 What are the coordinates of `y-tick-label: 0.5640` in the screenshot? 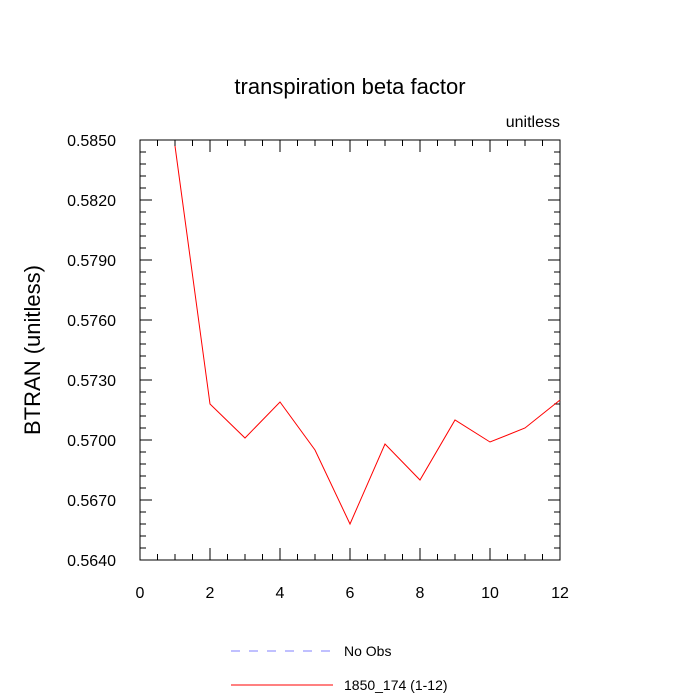 It's located at (91, 561).